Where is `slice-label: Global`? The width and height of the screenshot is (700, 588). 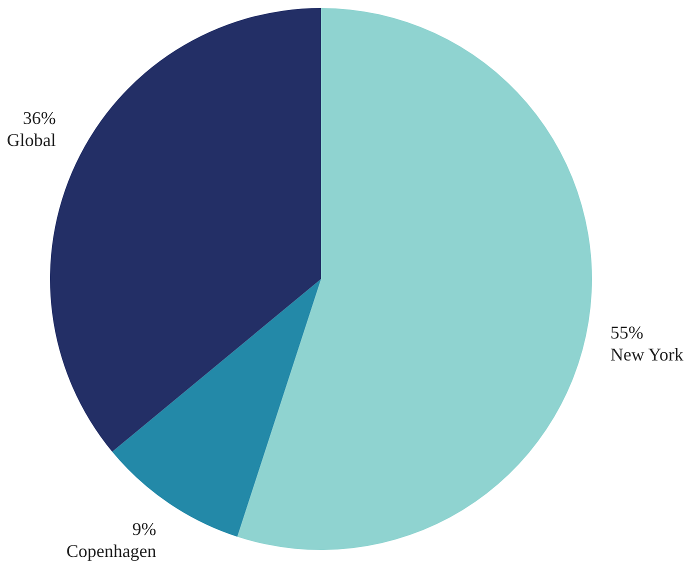
slice-label: Global is located at coordinates (31, 140).